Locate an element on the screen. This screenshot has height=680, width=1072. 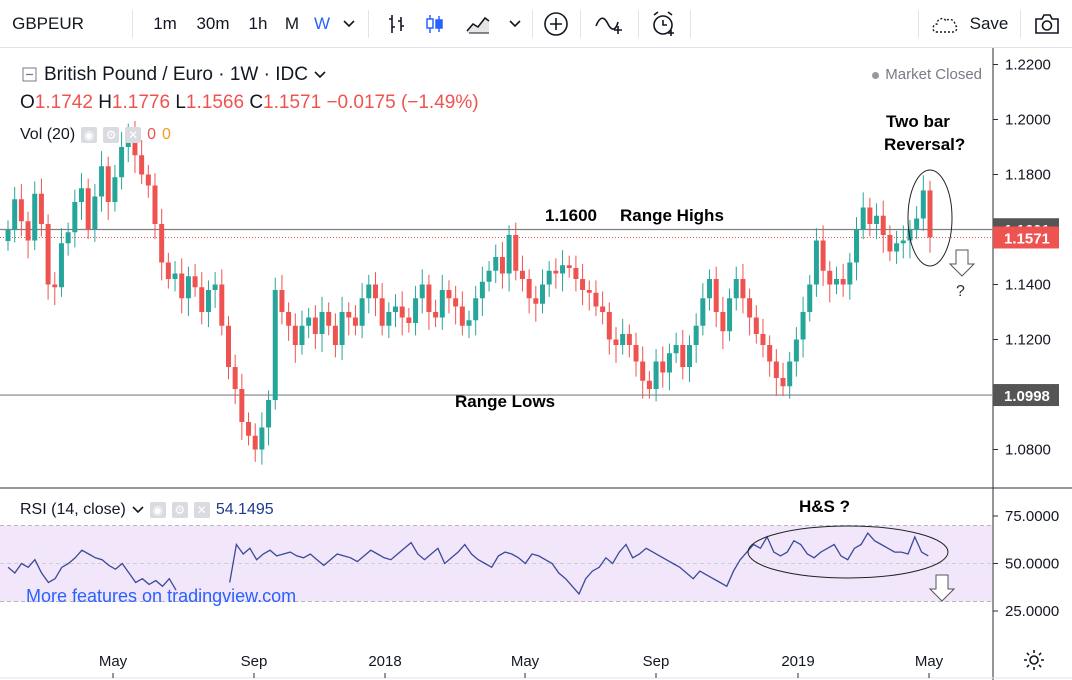
time-tick-label: 2018 is located at coordinates (384, 661).